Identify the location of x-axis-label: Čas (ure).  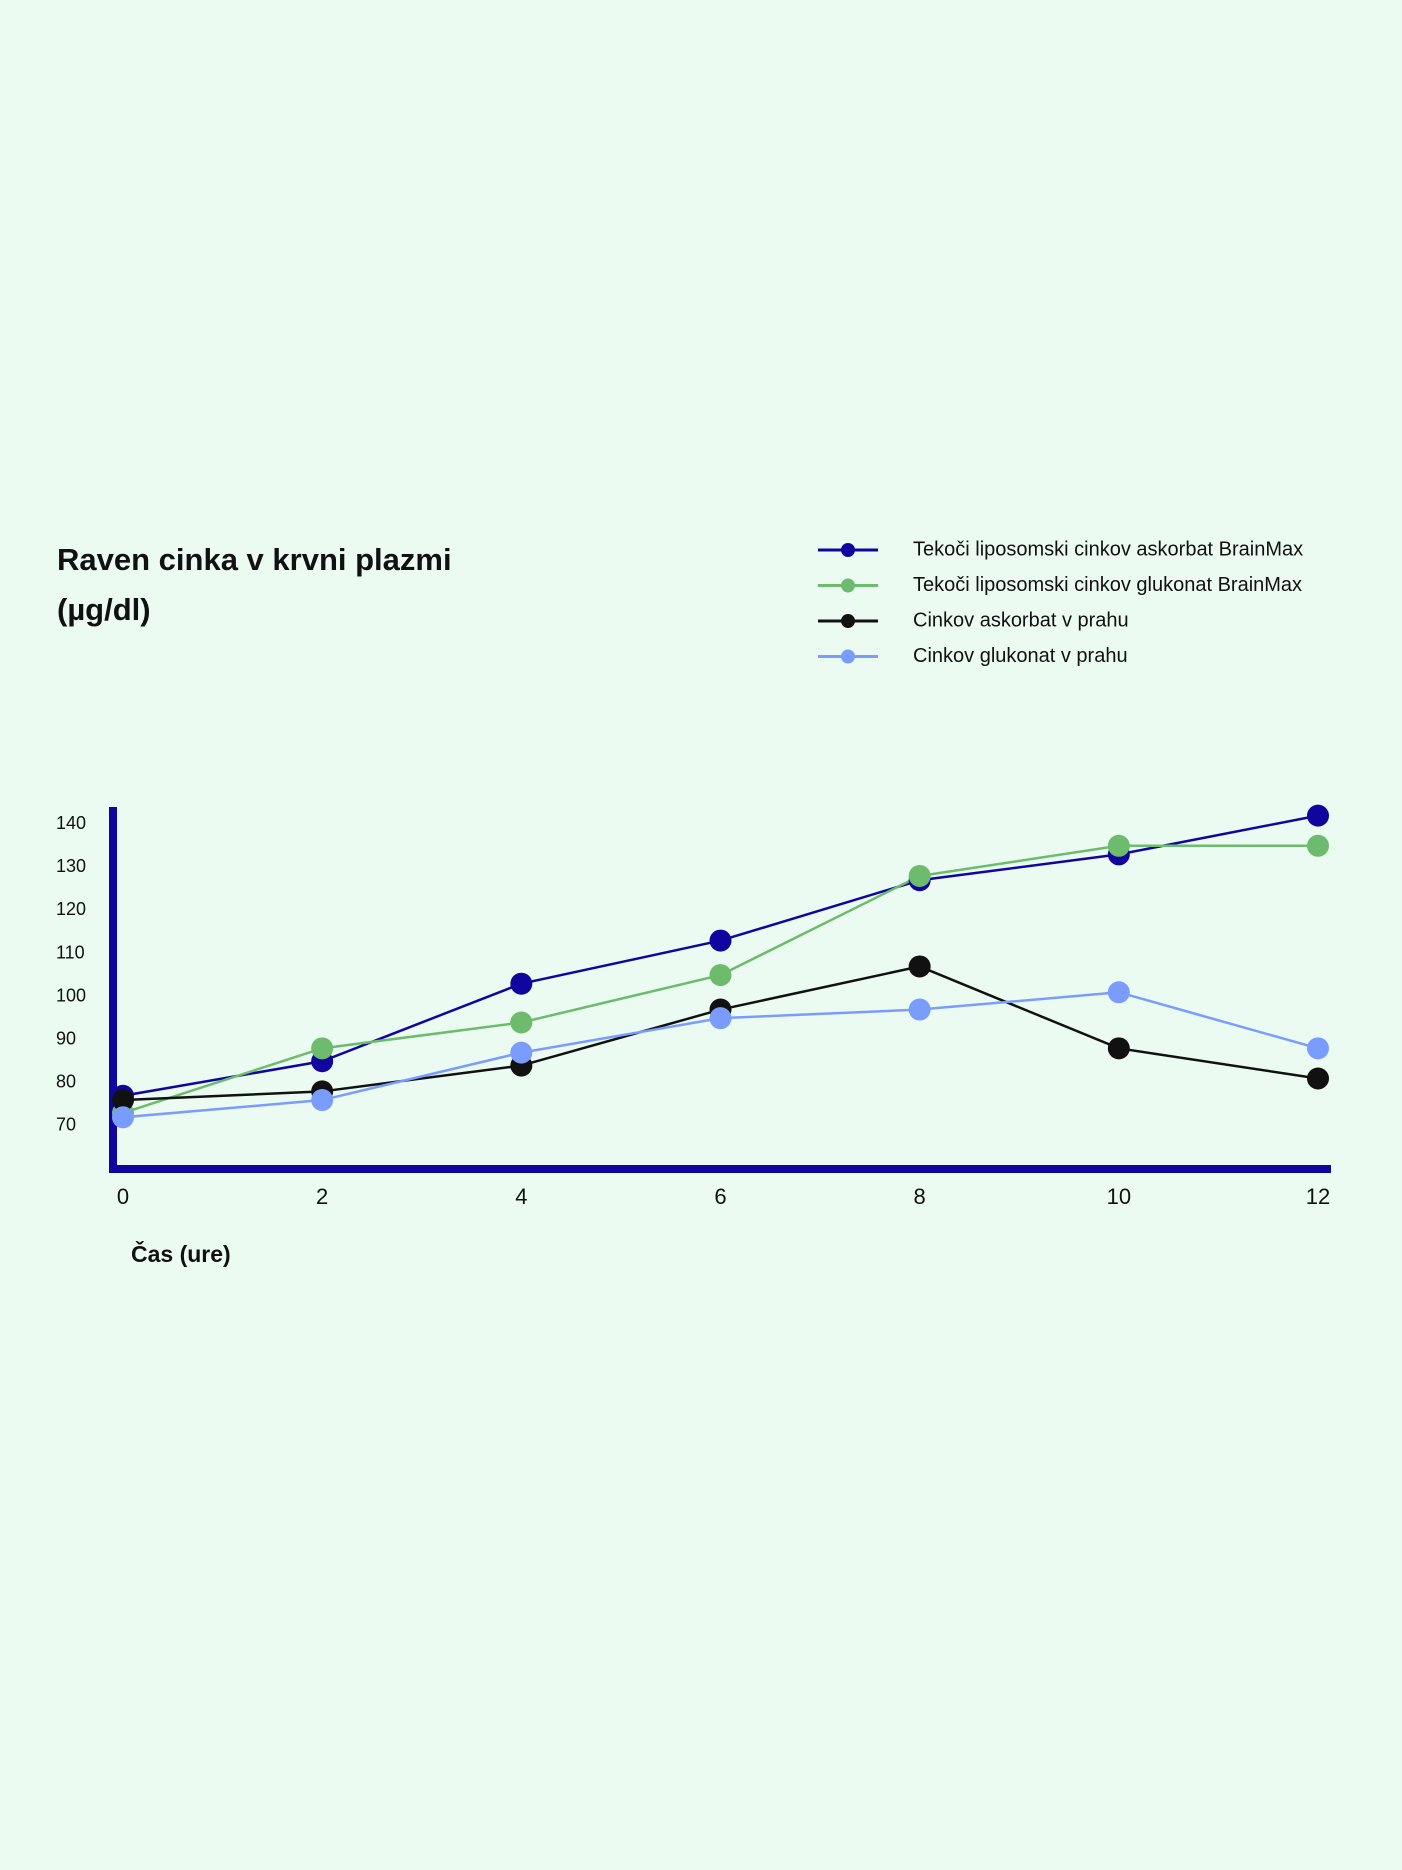
(181, 1253).